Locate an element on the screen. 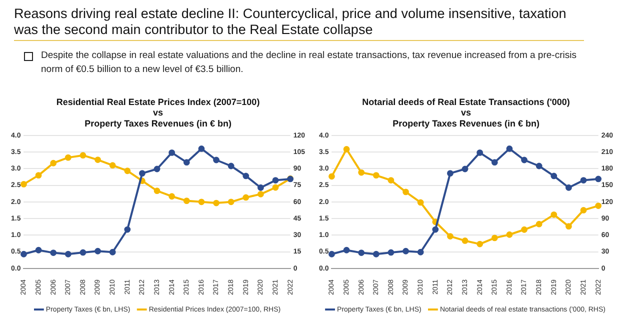  text: Reasons driving real estate decline II: Countercyclical, price and volume insensitive, taxation was the second main contributor to the Real Estate collapse is located at coordinates (299, 23).